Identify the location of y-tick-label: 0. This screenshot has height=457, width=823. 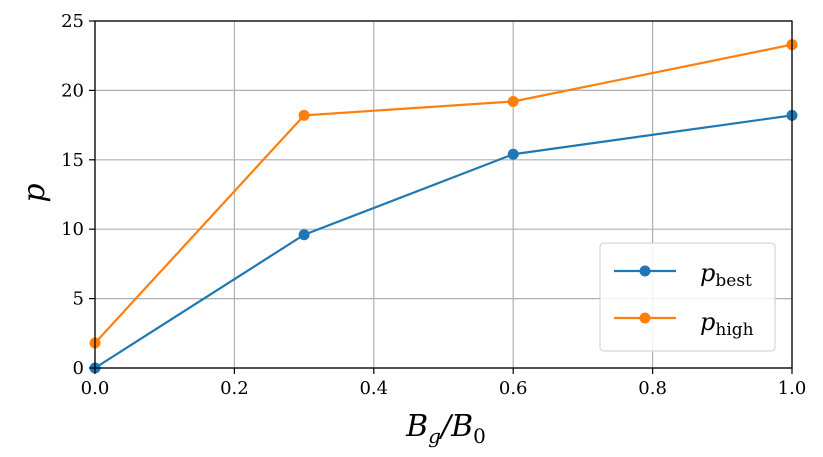
(78, 368).